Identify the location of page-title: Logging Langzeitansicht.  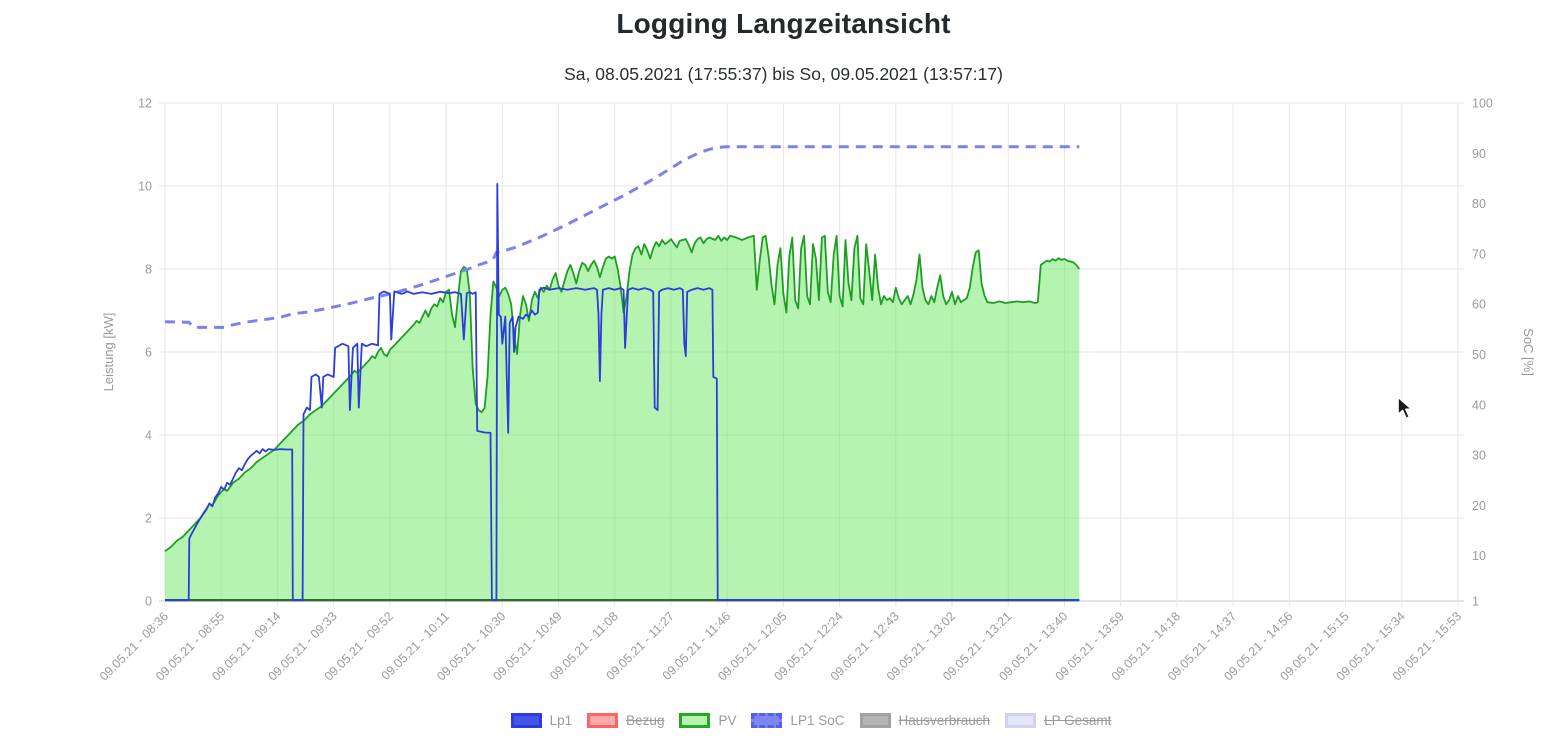
(783, 23).